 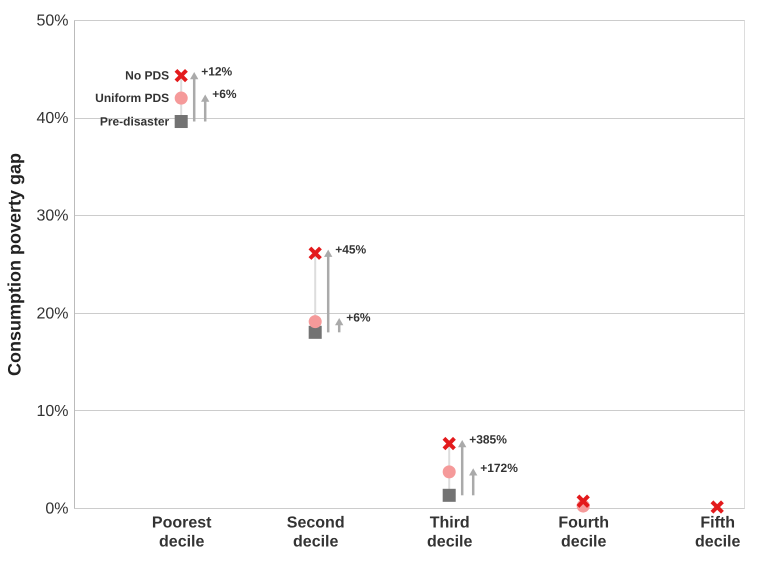 What do you see at coordinates (56, 509) in the screenshot?
I see `y-tick-label: 0%` at bounding box center [56, 509].